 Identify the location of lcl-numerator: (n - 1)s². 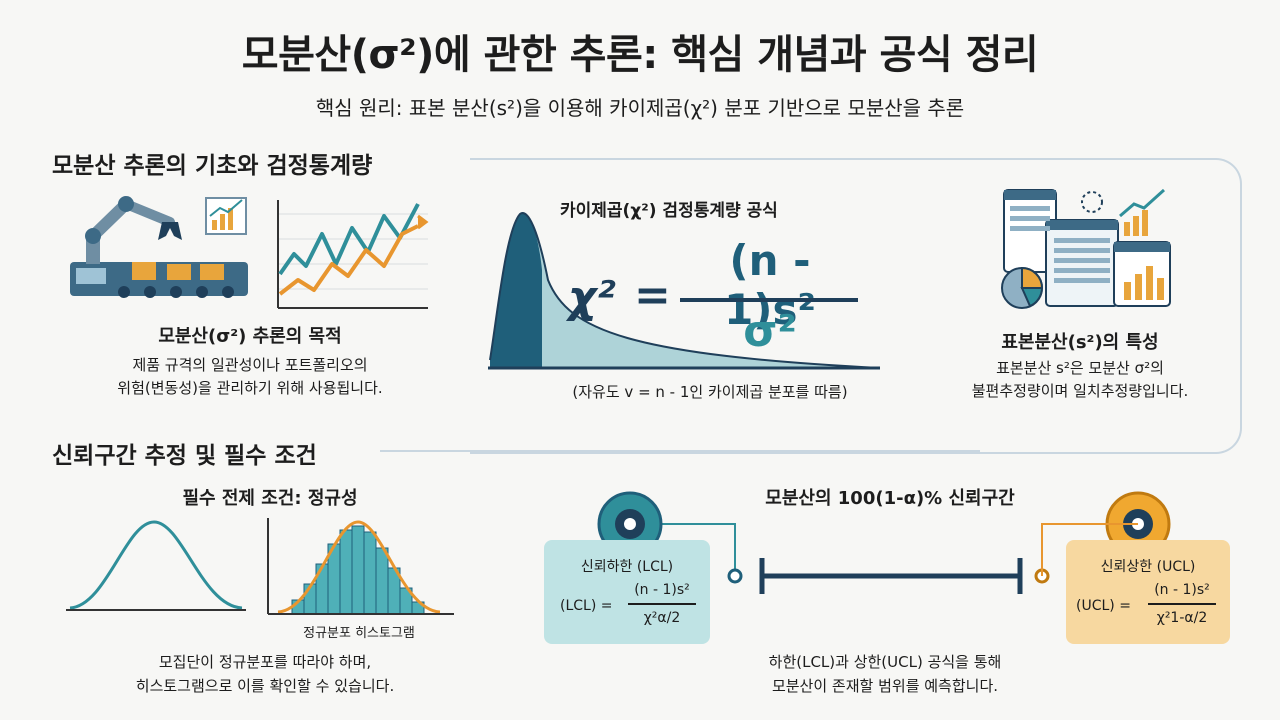
(662, 590).